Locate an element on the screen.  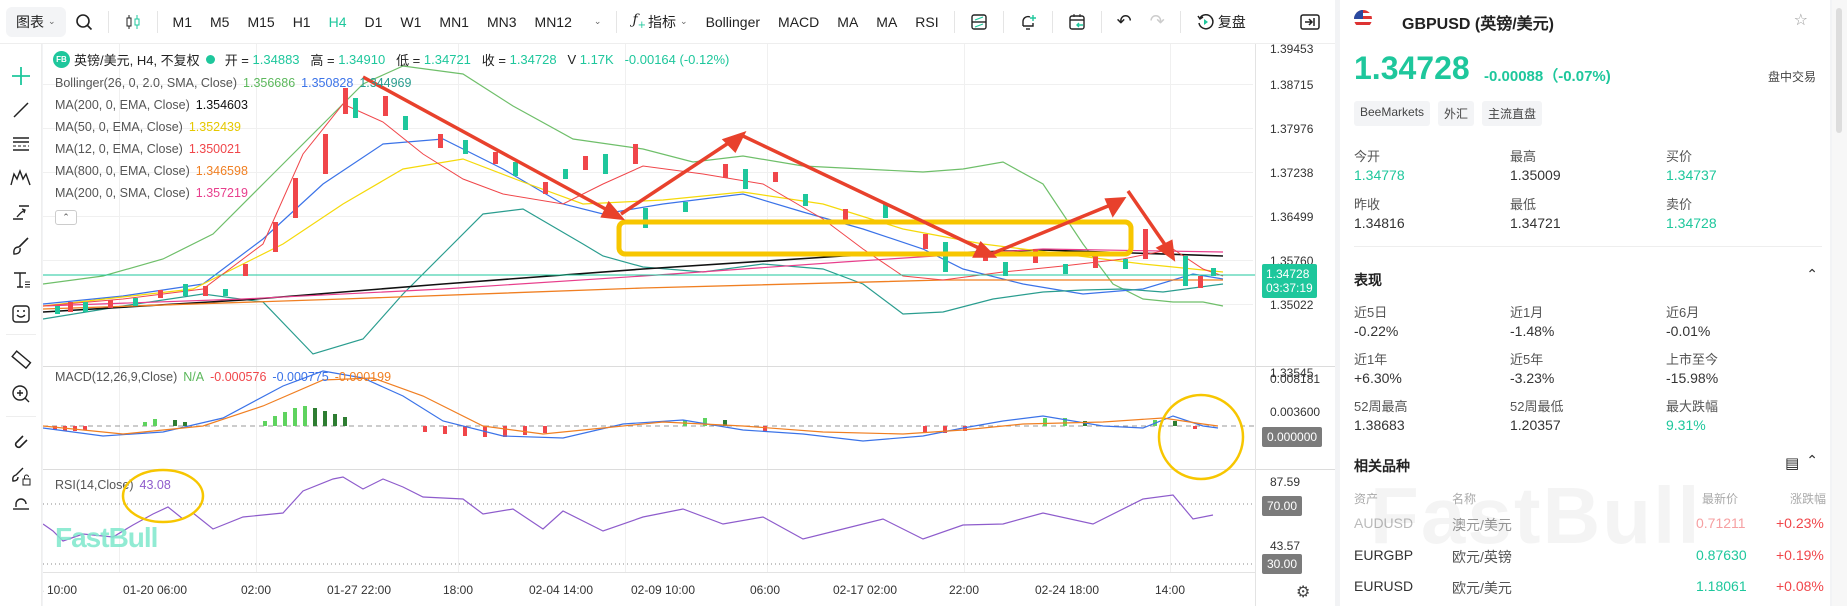
legend-rsi: RSI(14,Close) 43.08 is located at coordinates (113, 485).